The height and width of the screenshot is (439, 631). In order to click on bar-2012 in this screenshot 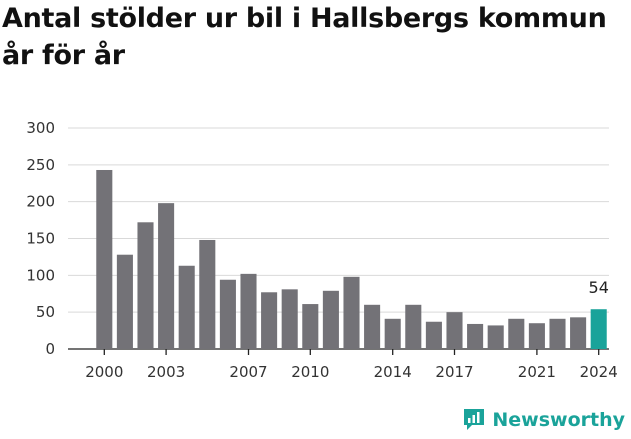, I will do `click(351, 312)`.